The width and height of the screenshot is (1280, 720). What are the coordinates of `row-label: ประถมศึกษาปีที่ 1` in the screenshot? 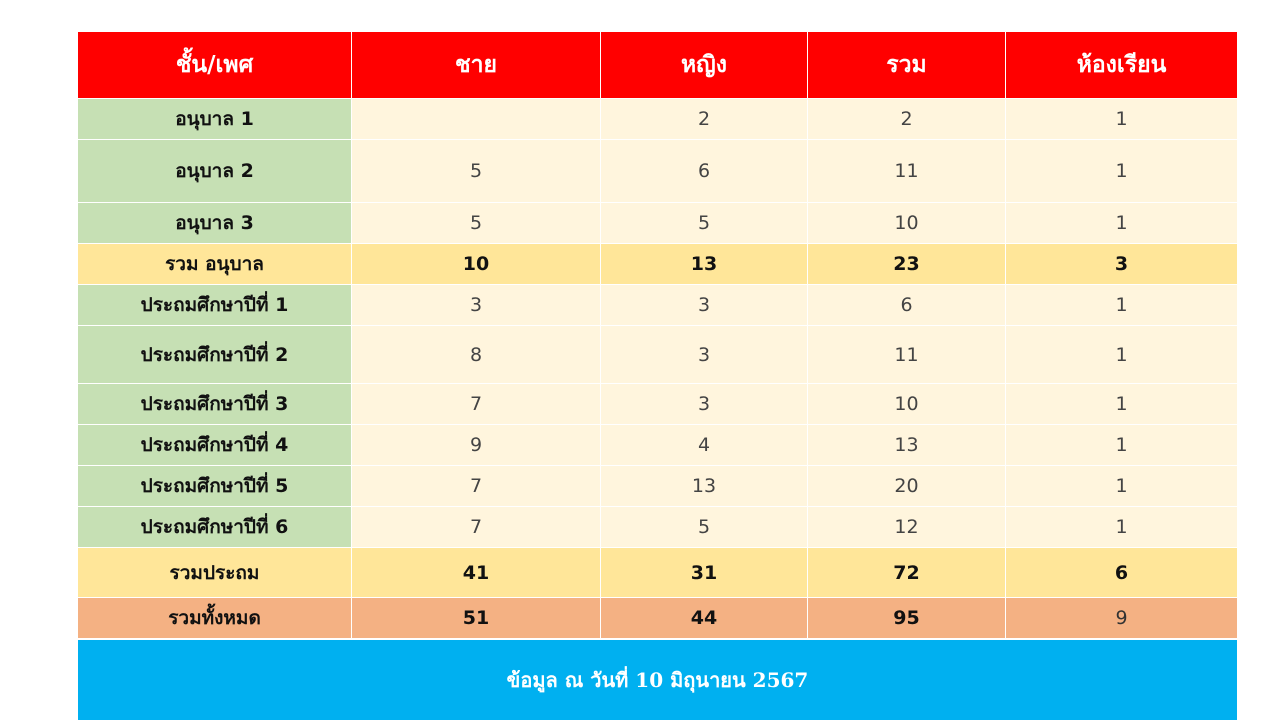 It's located at (215, 305).